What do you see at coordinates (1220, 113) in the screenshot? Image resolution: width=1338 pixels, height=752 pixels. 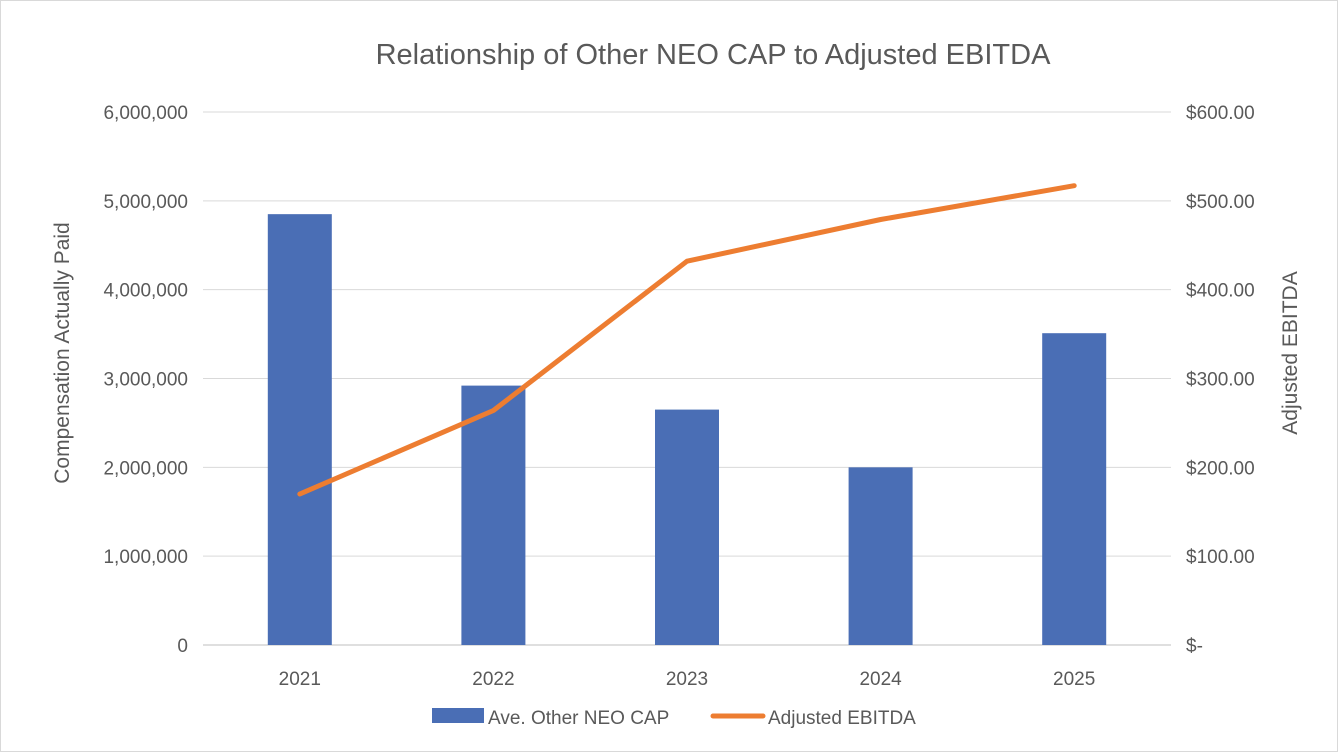 I see `right-tick-label: $600.00` at bounding box center [1220, 113].